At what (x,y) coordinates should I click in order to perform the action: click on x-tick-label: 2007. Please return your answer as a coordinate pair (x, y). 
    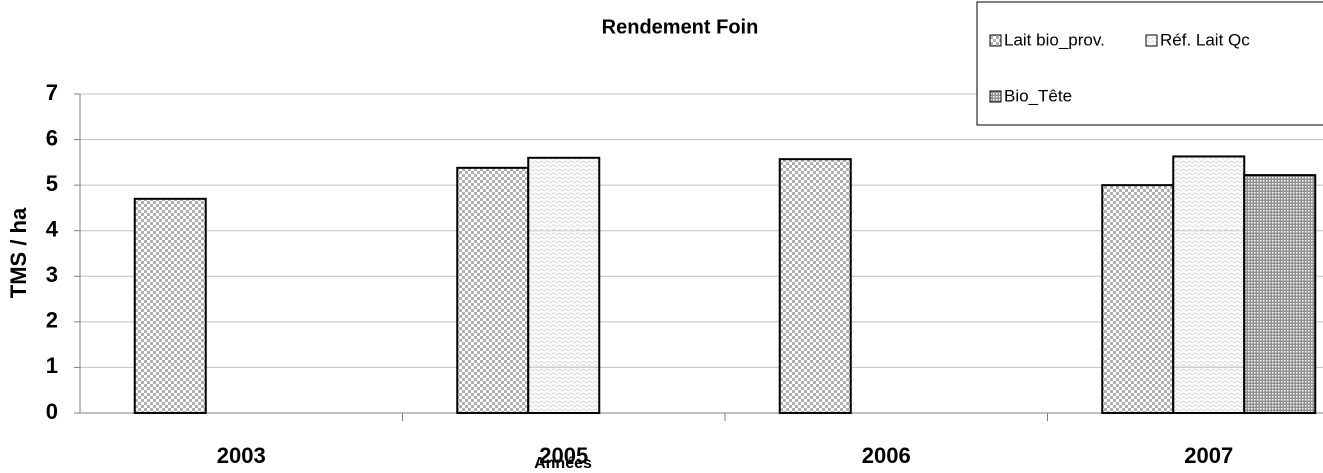
    Looking at the image, I should click on (1208, 455).